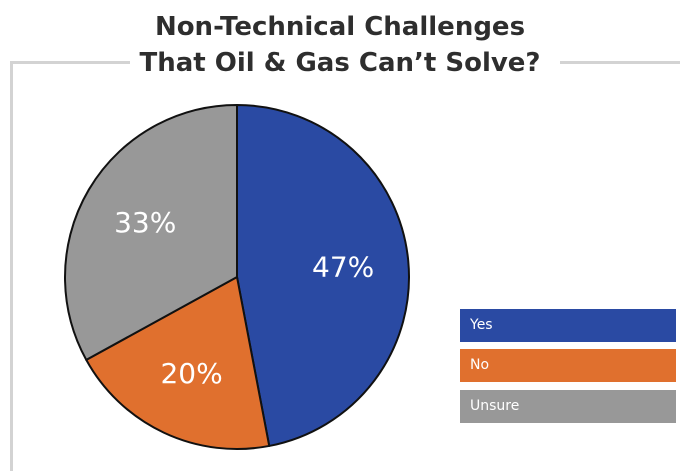 The width and height of the screenshot is (680, 471). I want to click on pie-label-unsure: 33%, so click(145, 222).